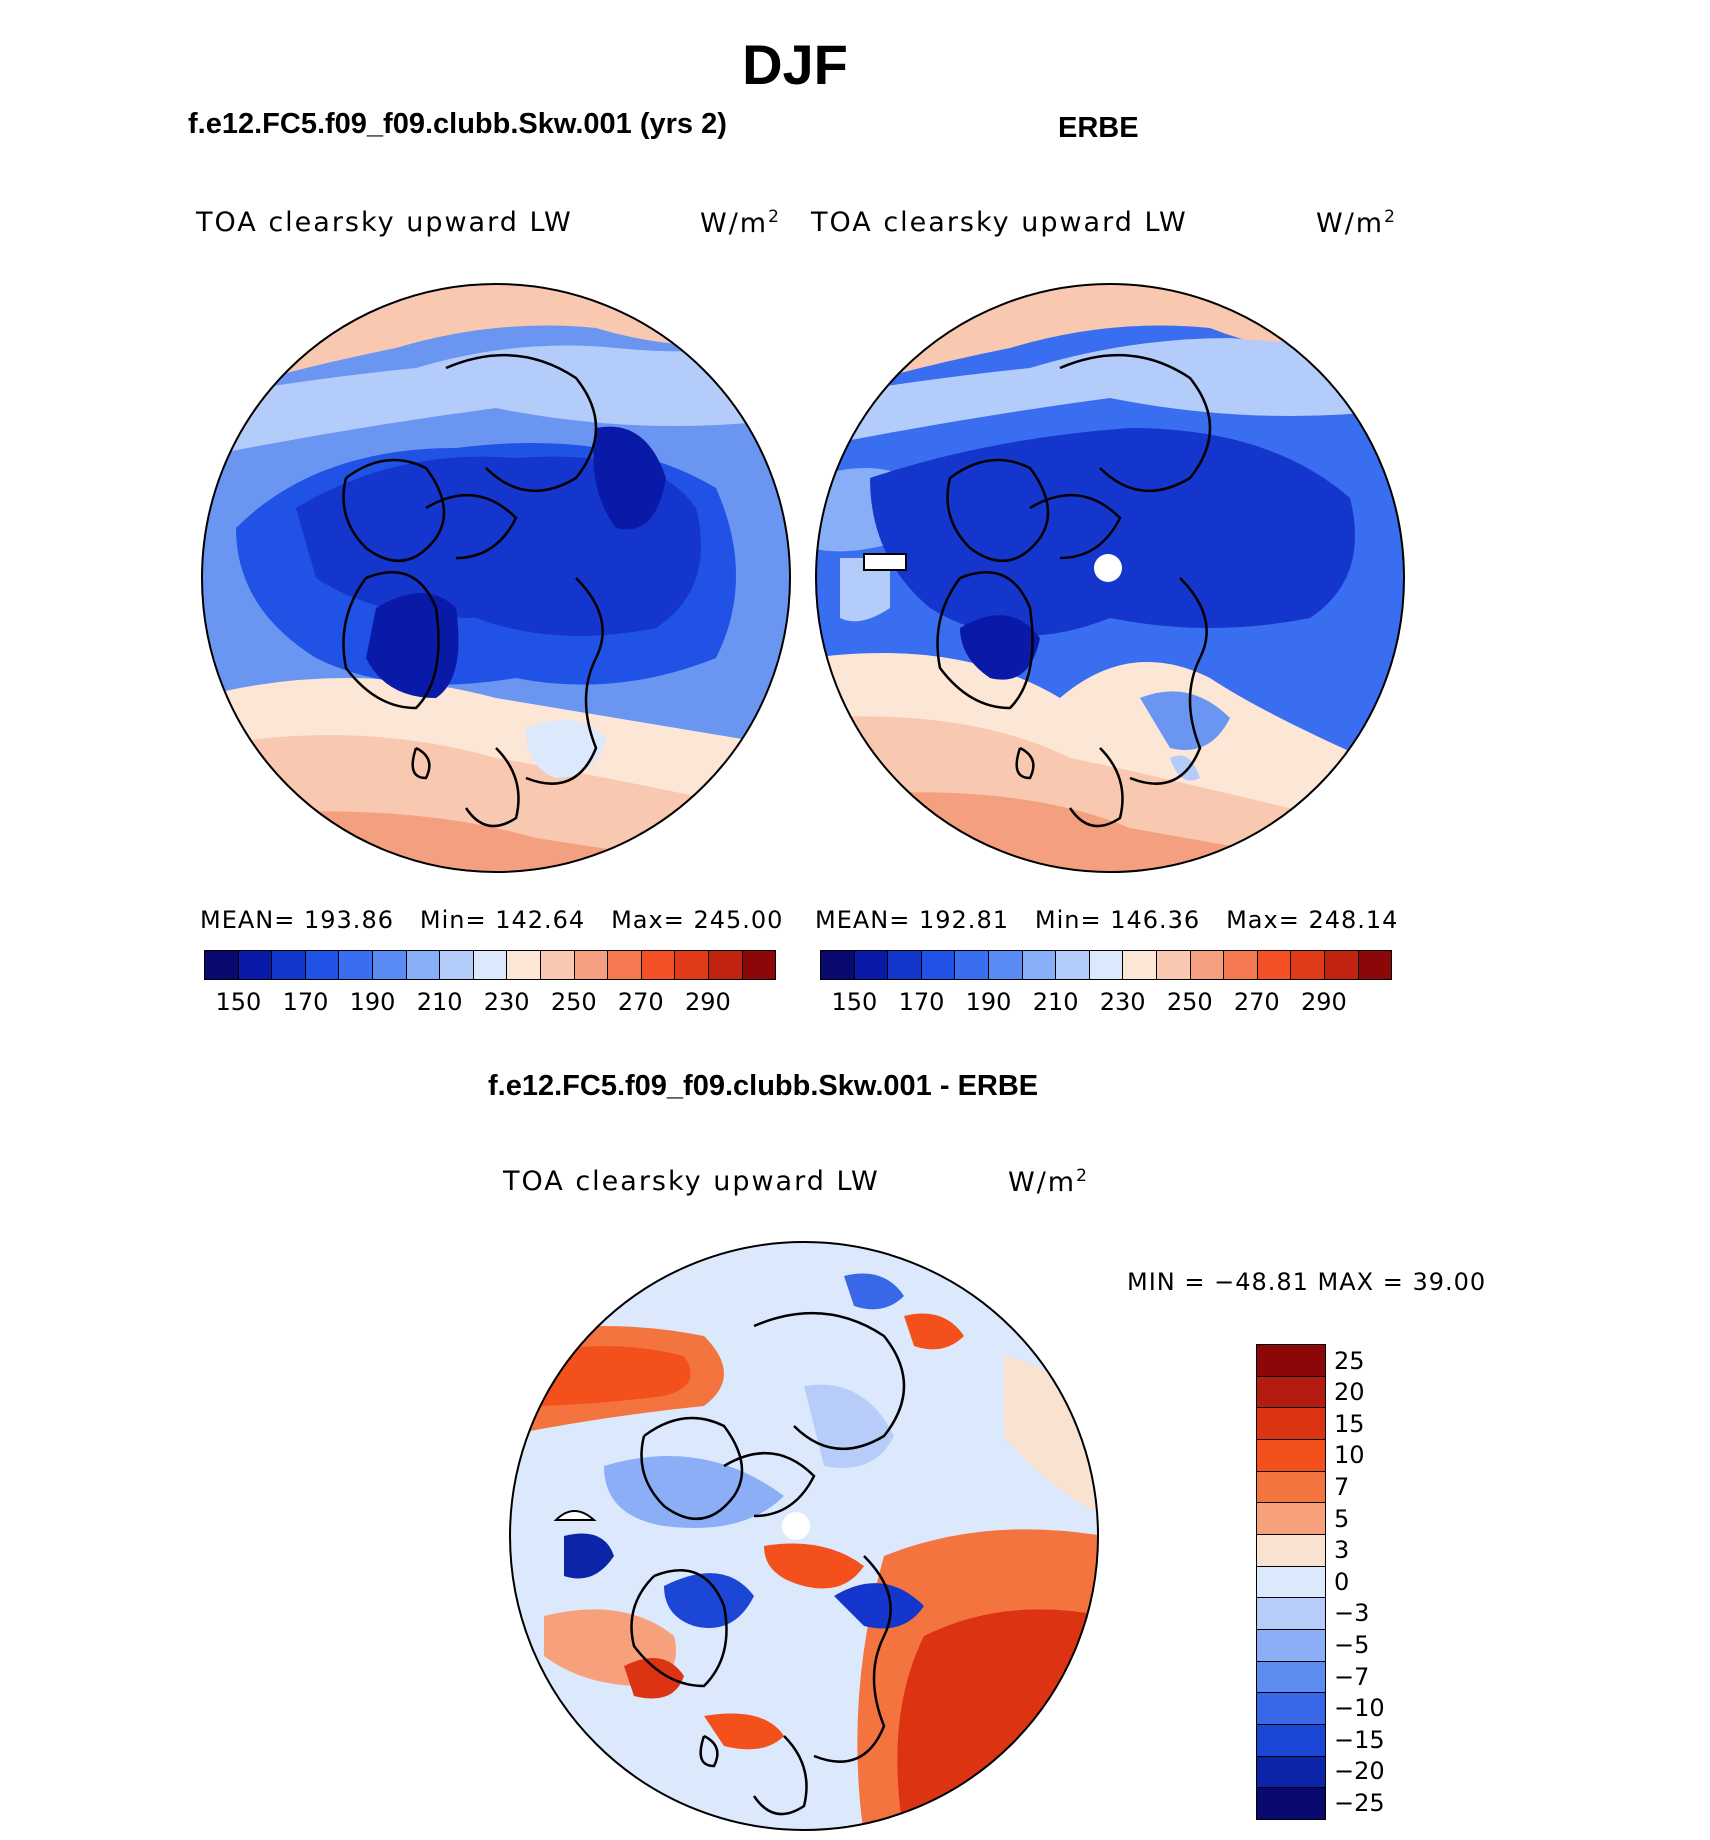  Describe the element at coordinates (1349, 1423) in the screenshot. I see `diff-colorbar-tick-label: 15` at that location.